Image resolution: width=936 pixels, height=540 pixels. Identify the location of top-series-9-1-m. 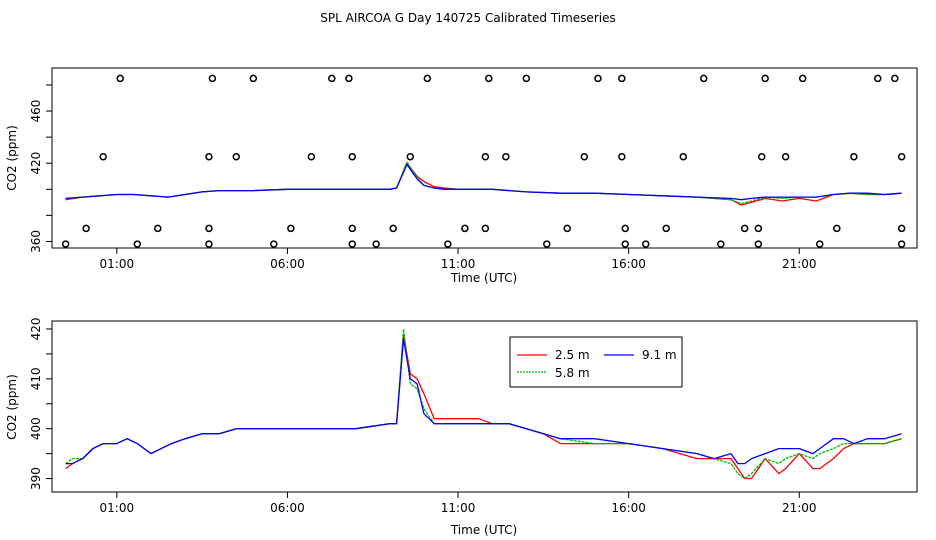
(483, 182).